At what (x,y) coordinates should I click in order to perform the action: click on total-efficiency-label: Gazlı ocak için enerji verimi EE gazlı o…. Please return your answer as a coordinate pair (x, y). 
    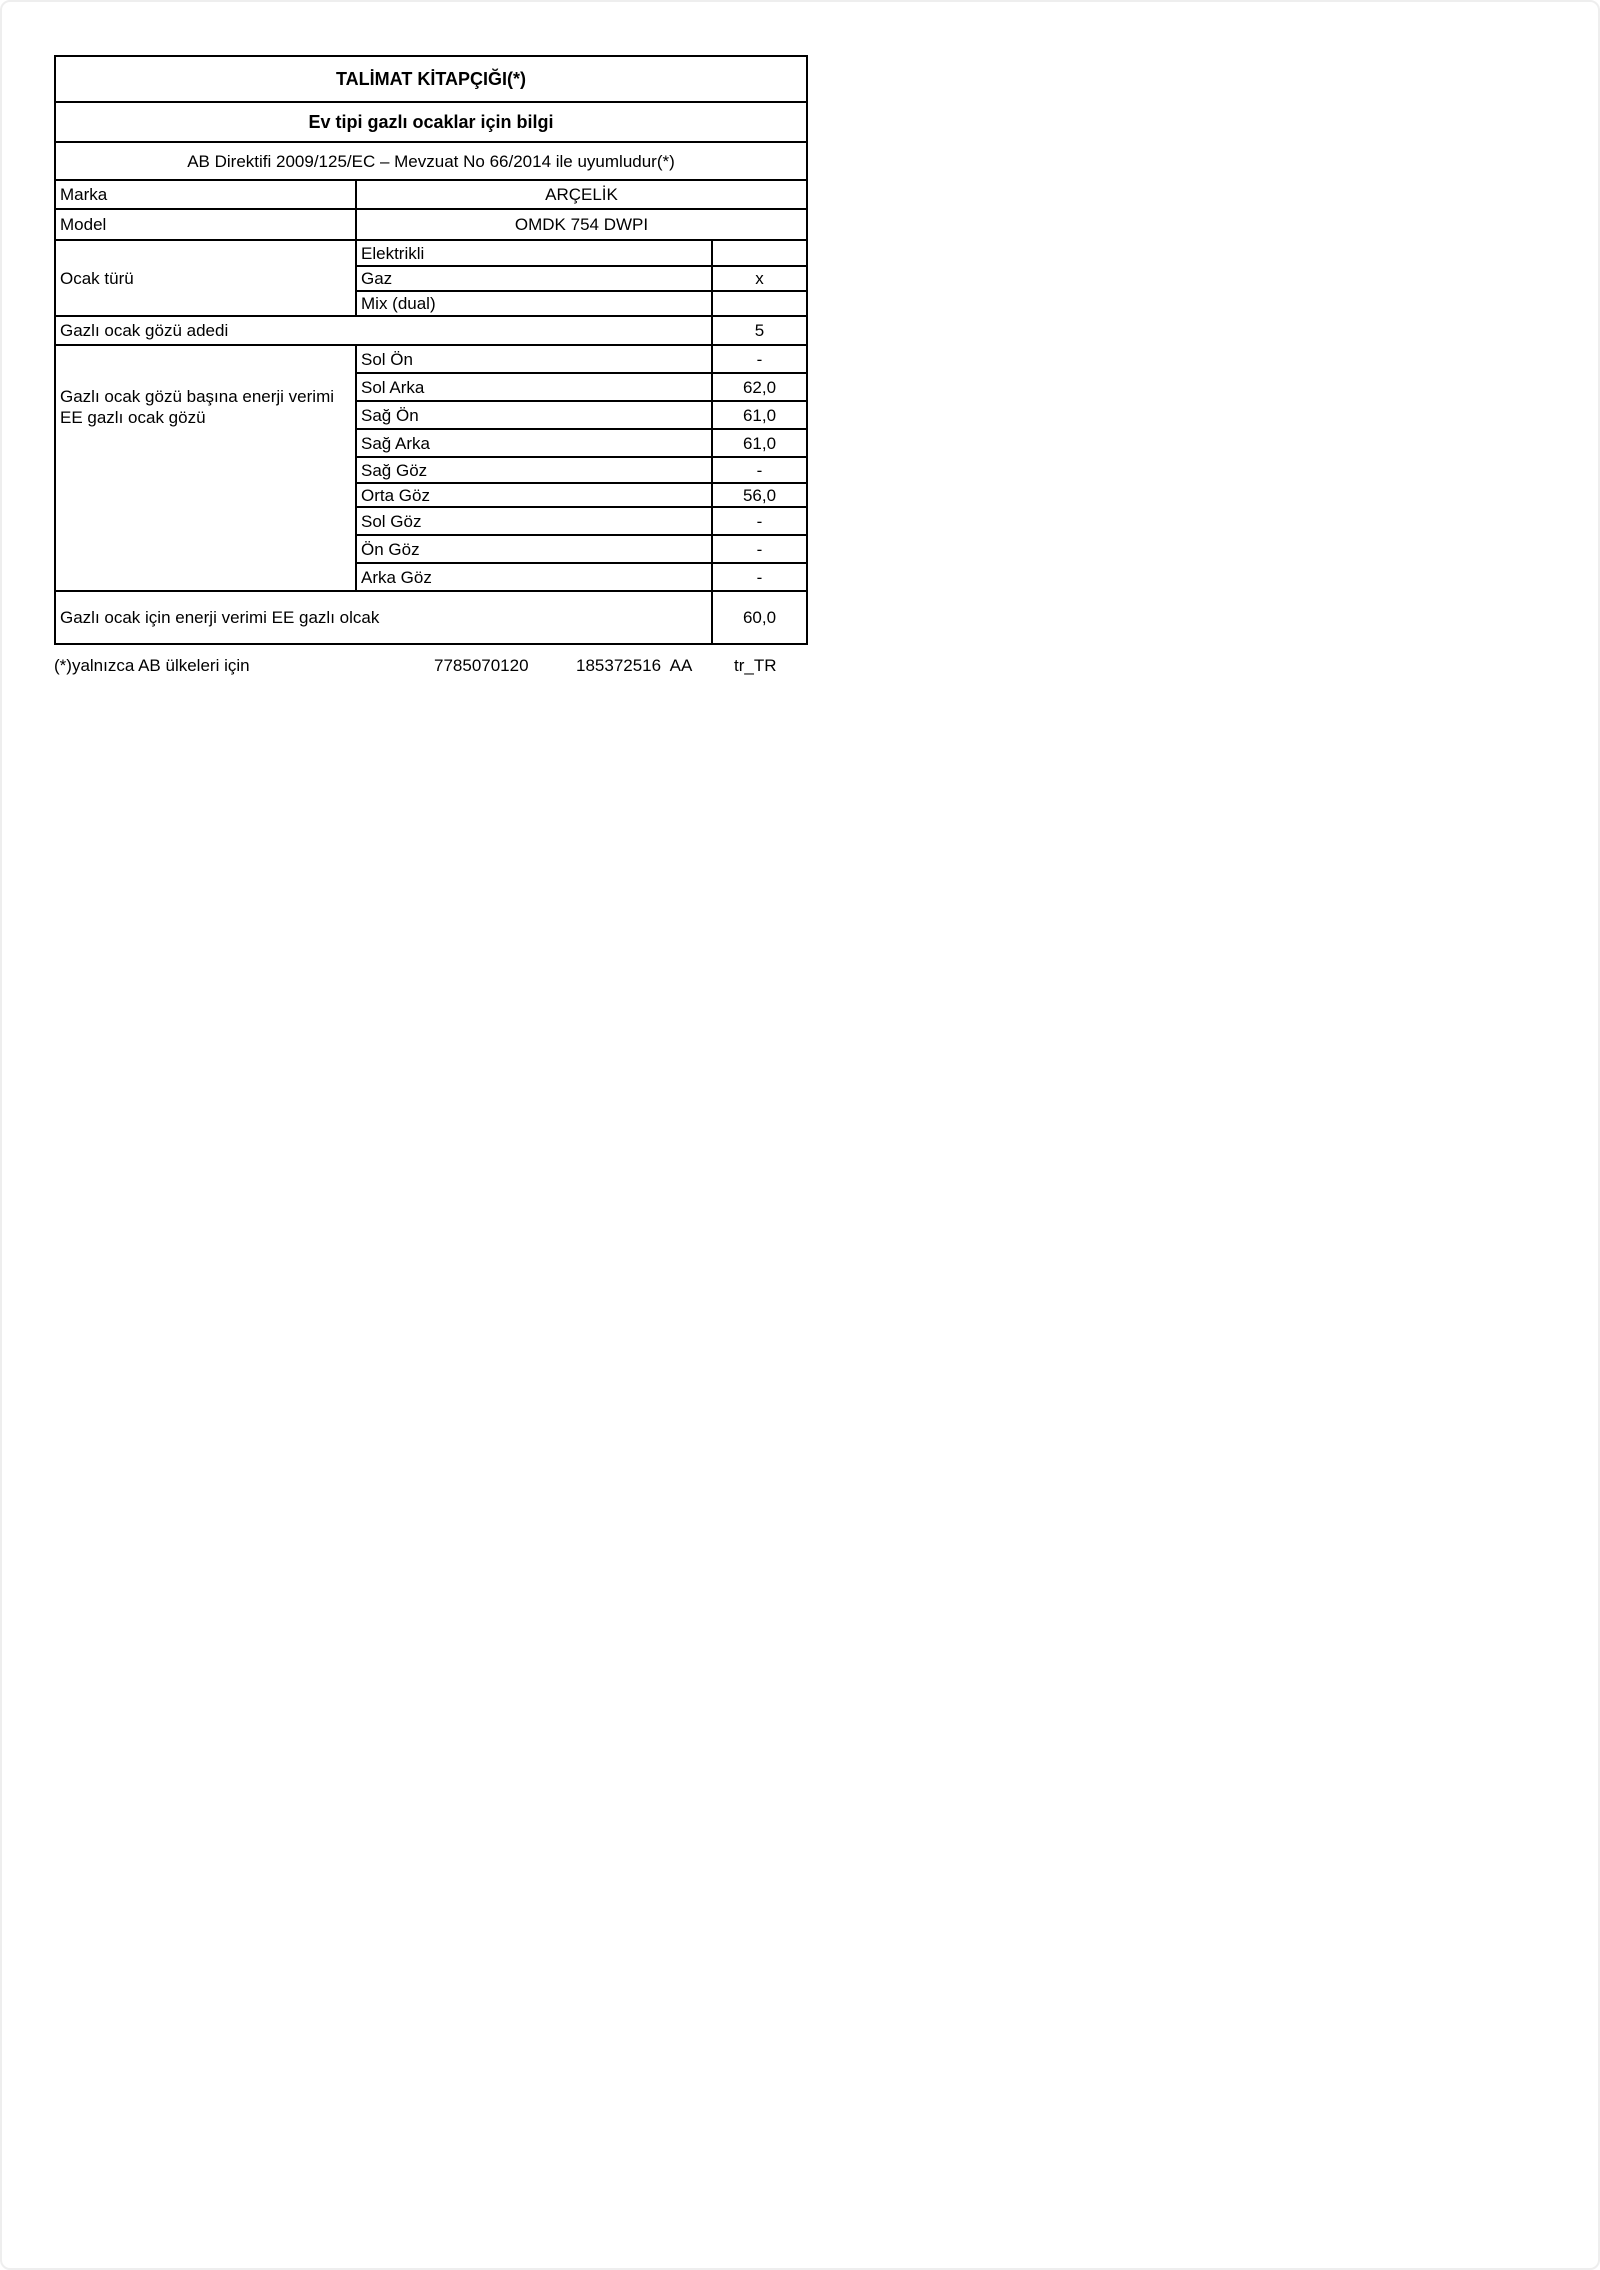
    Looking at the image, I should click on (383, 617).